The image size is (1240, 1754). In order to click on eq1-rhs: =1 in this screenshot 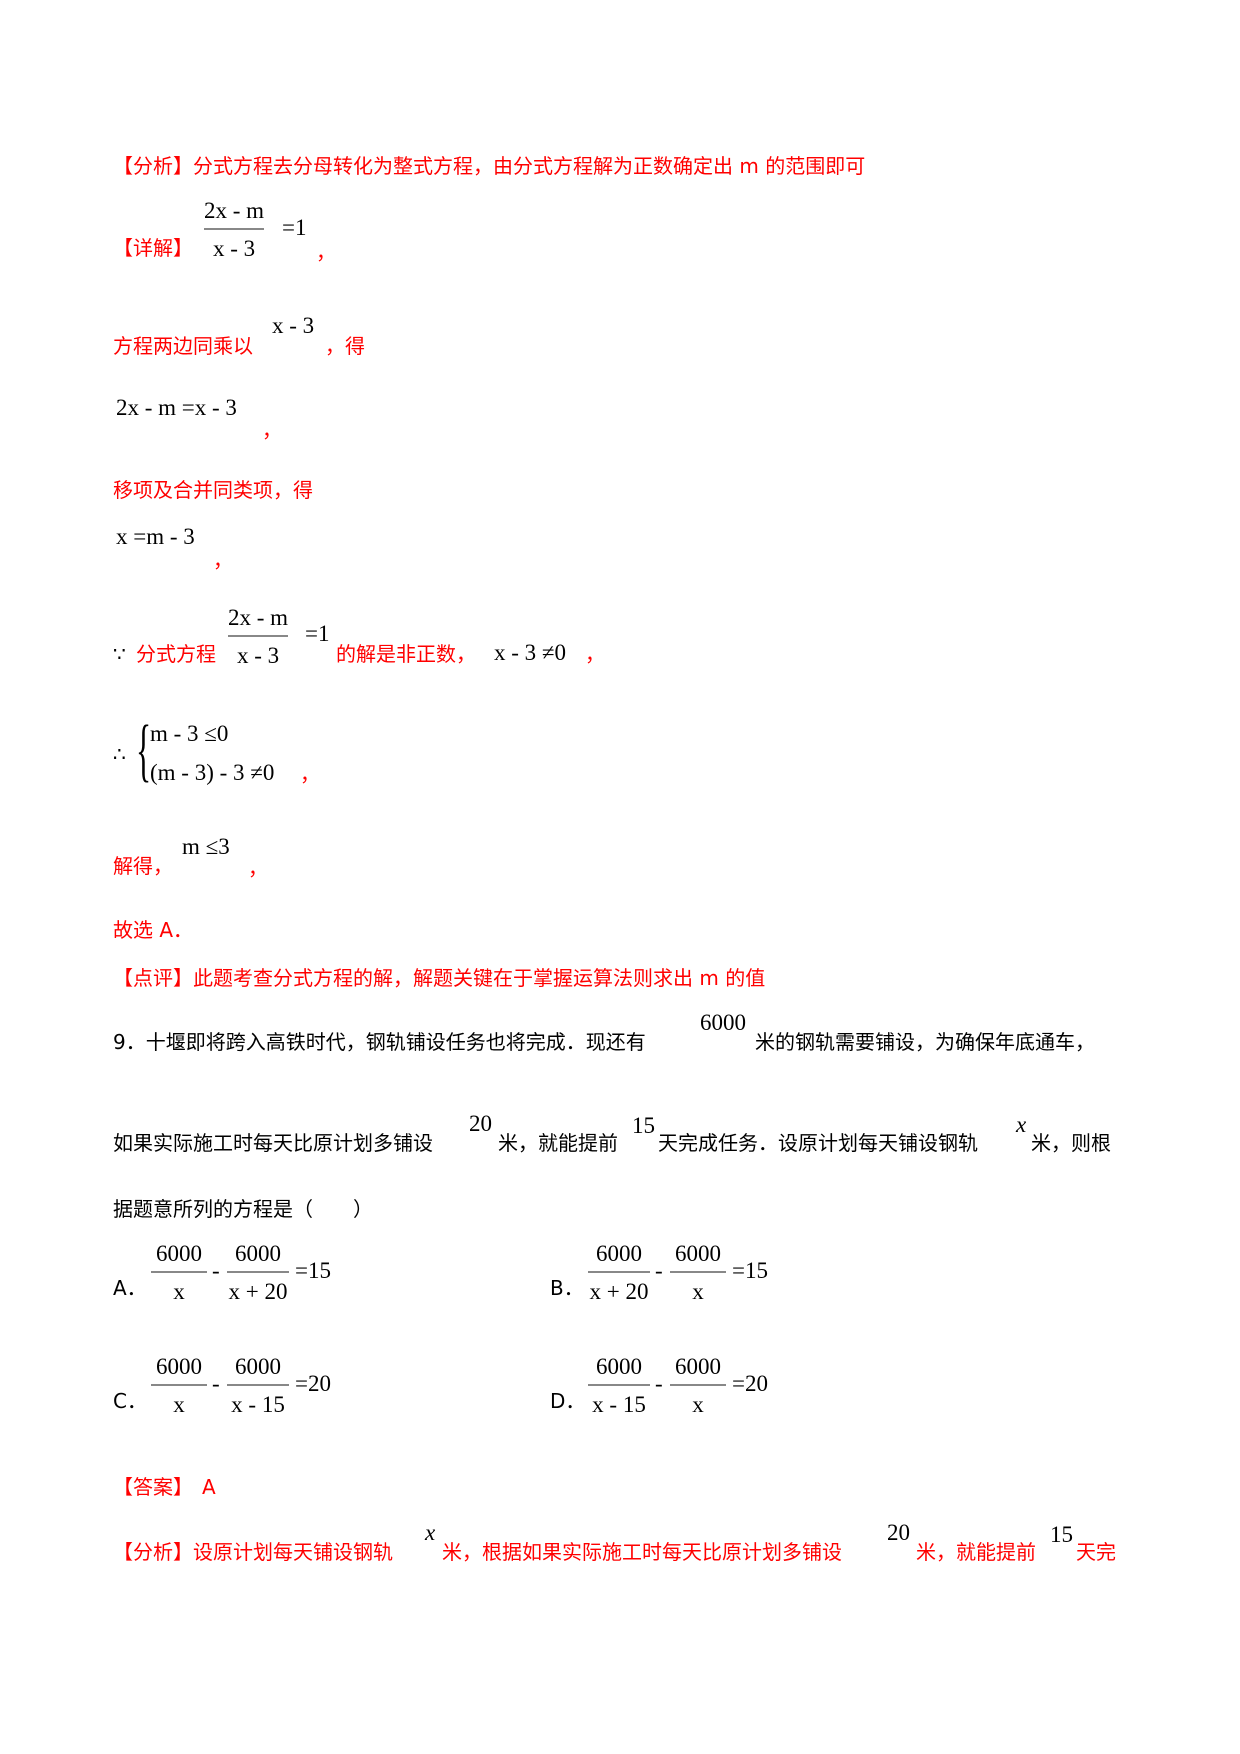, I will do `click(294, 227)`.